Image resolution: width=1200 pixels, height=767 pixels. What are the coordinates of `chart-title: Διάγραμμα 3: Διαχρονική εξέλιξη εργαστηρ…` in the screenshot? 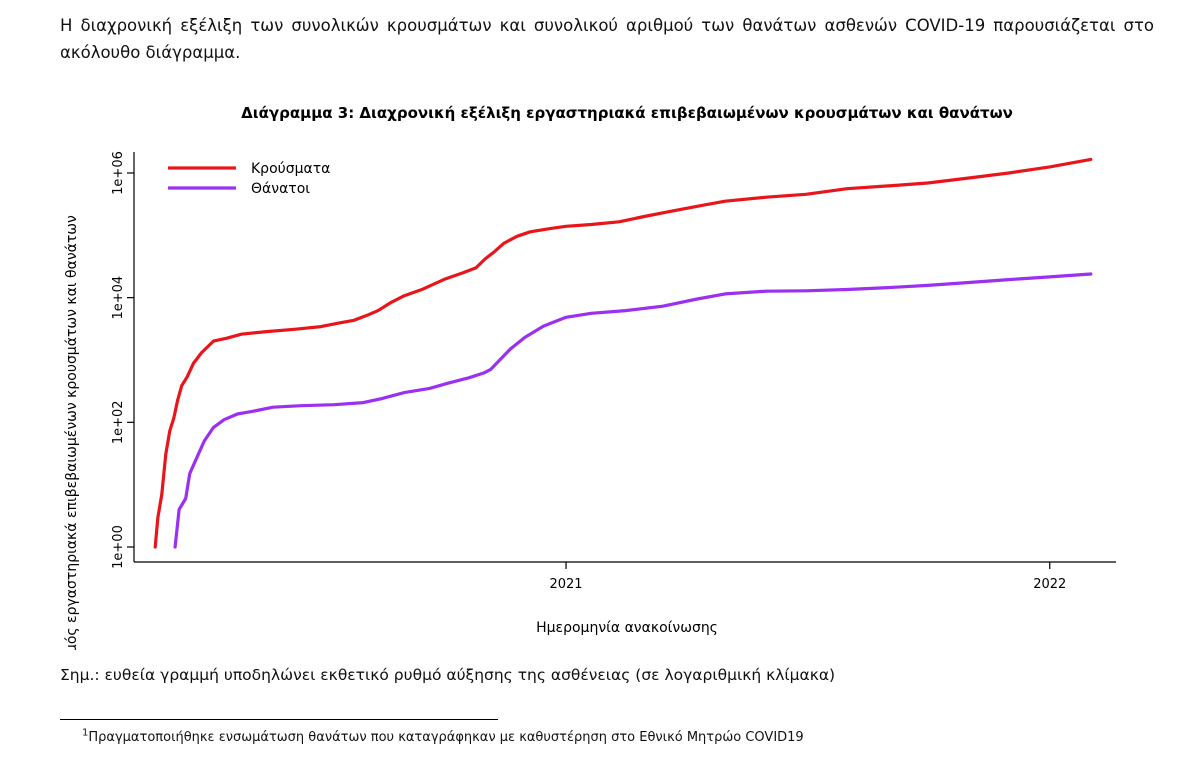 It's located at (627, 113).